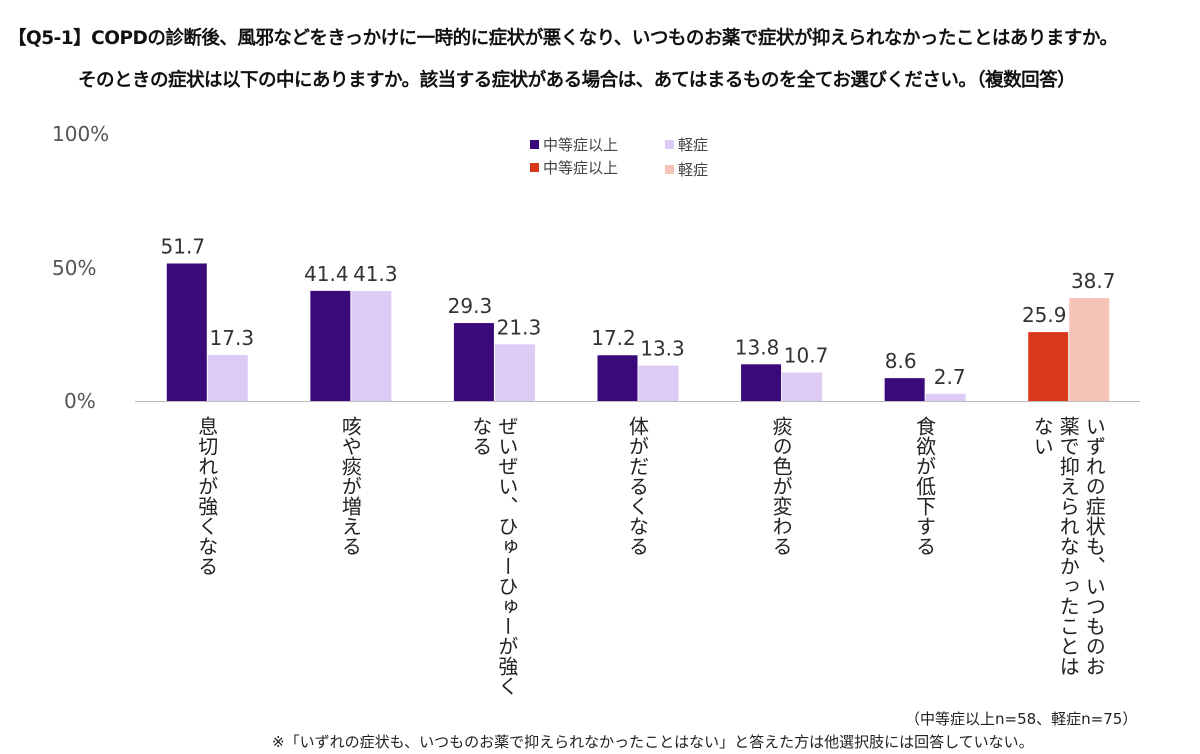  What do you see at coordinates (613, 338) in the screenshot?
I see `data-label: 17.2` at bounding box center [613, 338].